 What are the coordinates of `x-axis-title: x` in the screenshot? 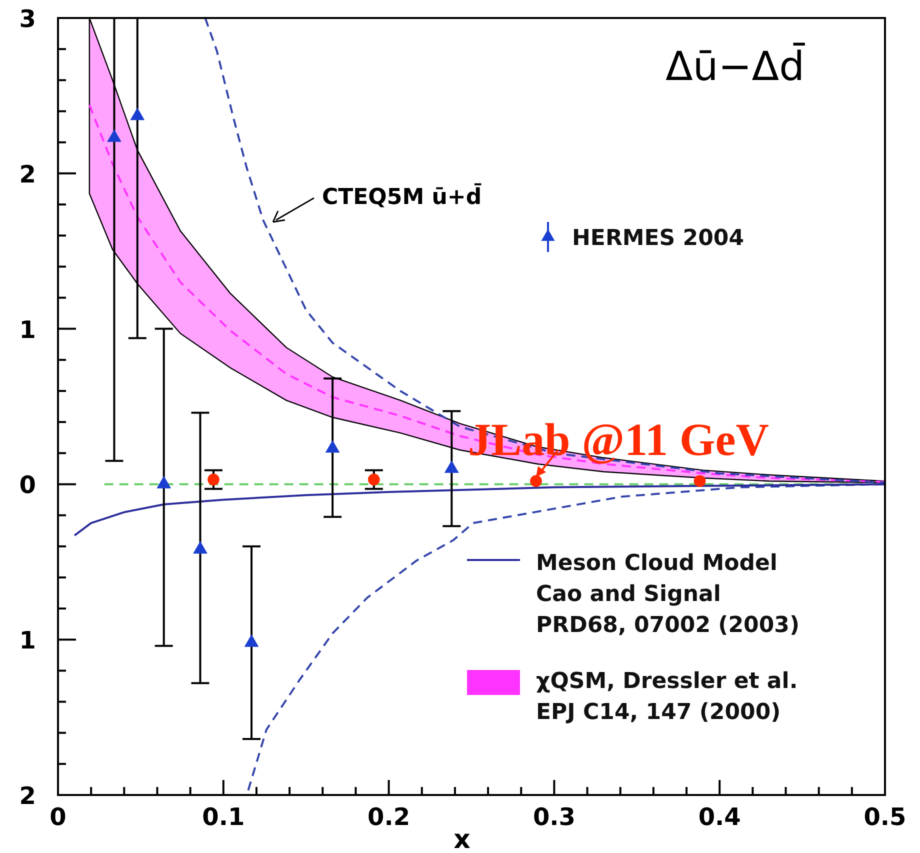 It's located at (462, 839).